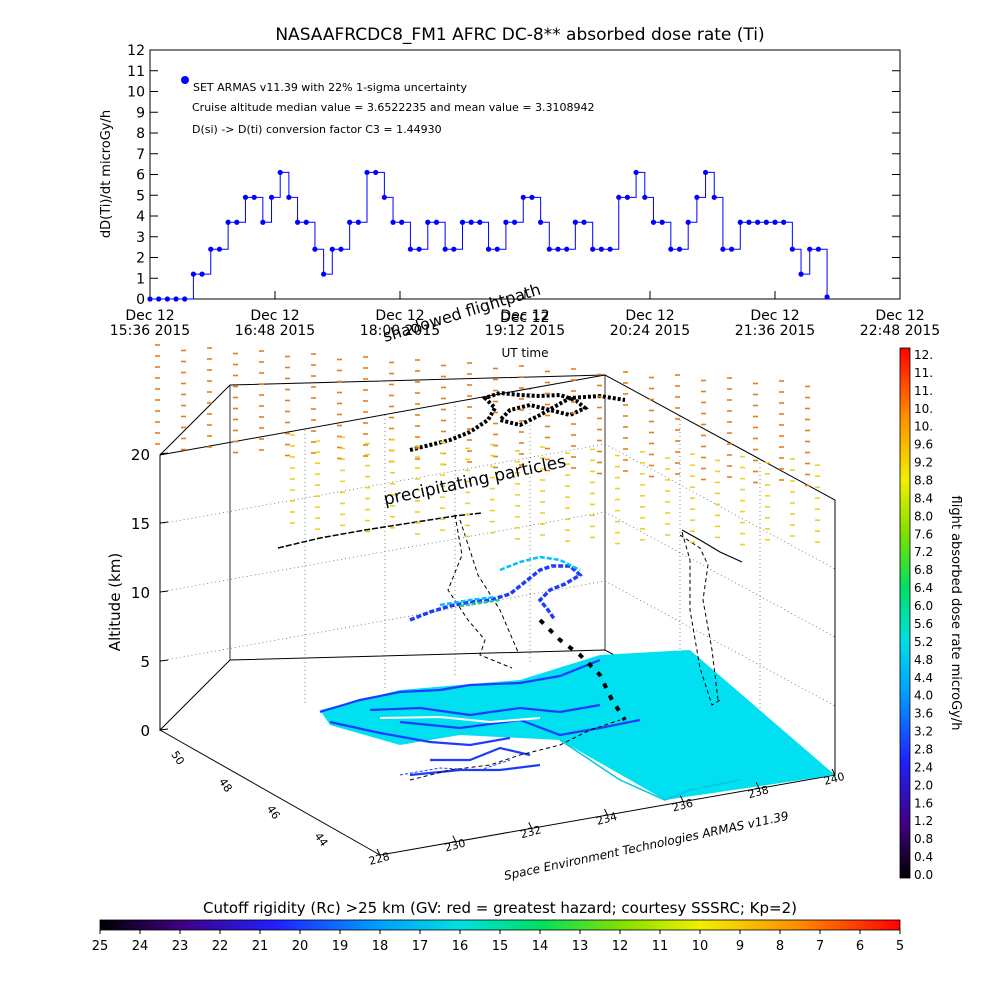 This screenshot has height=1000, width=1000. I want to click on dose-dashes-upper, so click(482, 415).